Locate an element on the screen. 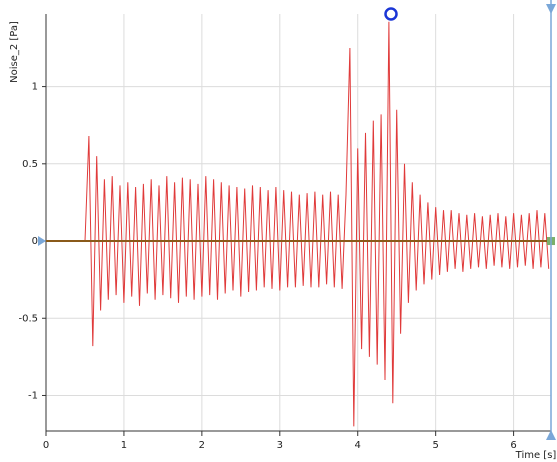 This screenshot has height=462, width=557. left-marker is located at coordinates (42, 241).